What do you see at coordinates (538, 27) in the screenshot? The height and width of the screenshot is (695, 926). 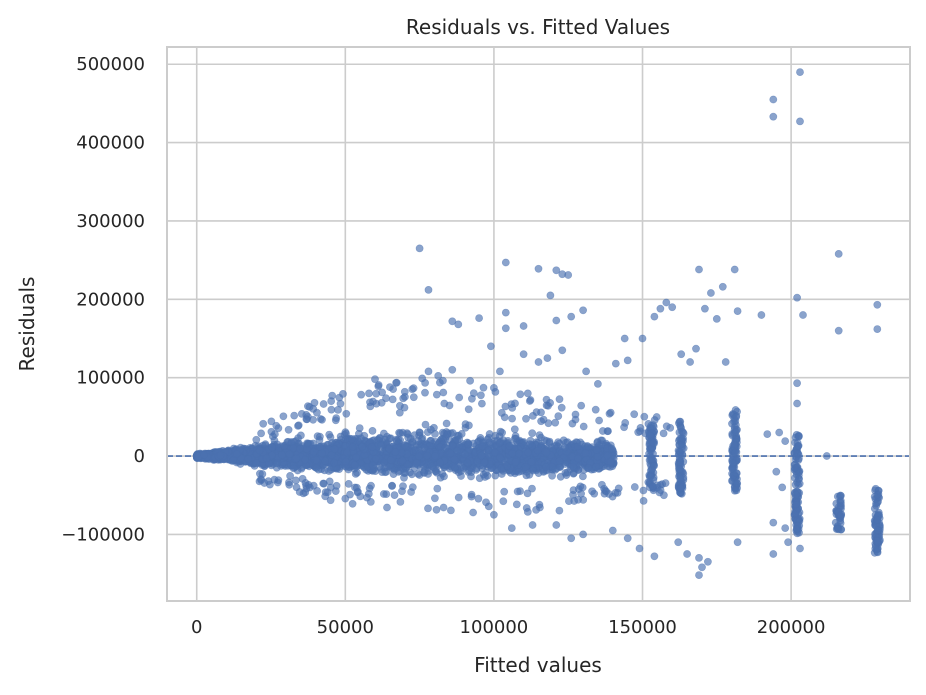 I see `chart-title: Residuals vs. Fitted Values` at bounding box center [538, 27].